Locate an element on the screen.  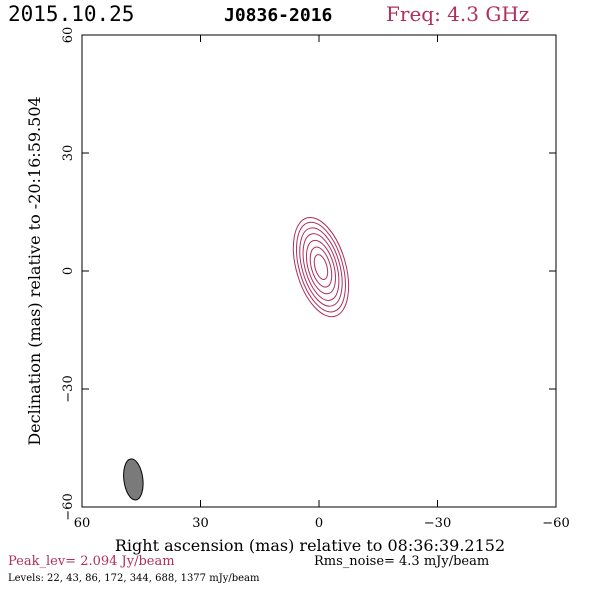
y-tick-label: −60 is located at coordinates (68, 506).